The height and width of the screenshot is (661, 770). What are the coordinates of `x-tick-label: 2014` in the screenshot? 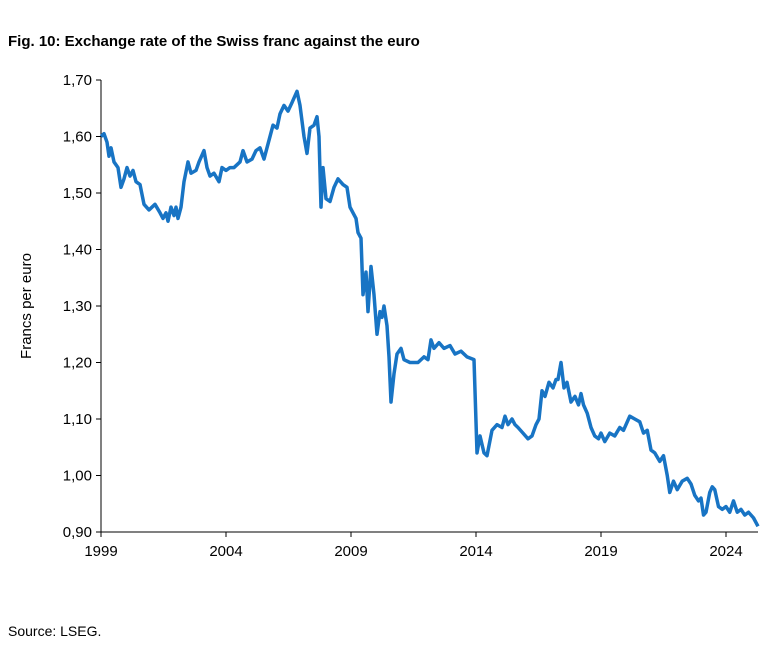 It's located at (475, 551).